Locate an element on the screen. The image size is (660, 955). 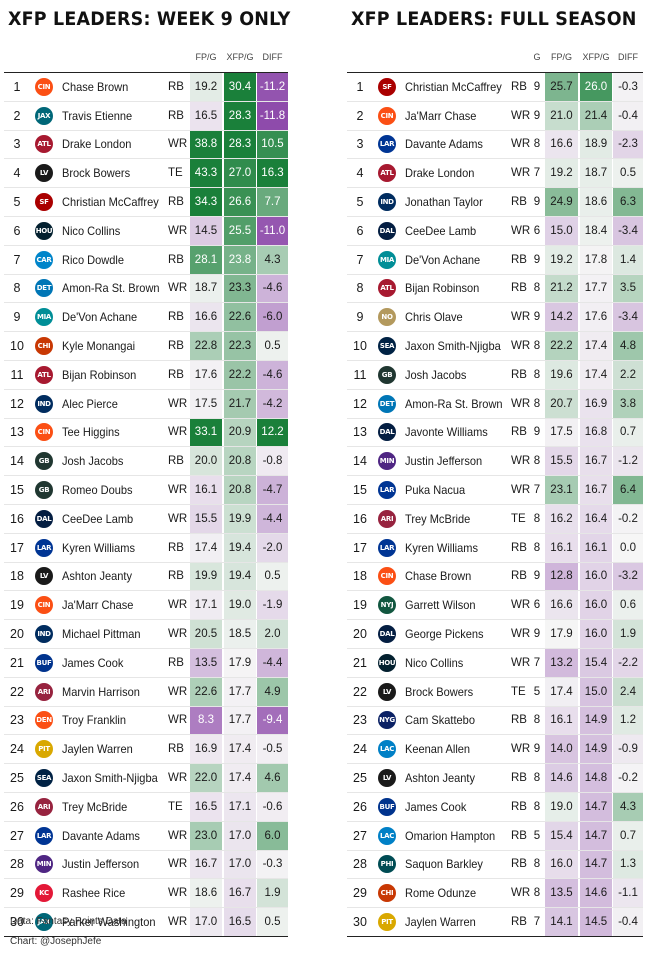
diff-cell: 3.5 is located at coordinates (628, 288).